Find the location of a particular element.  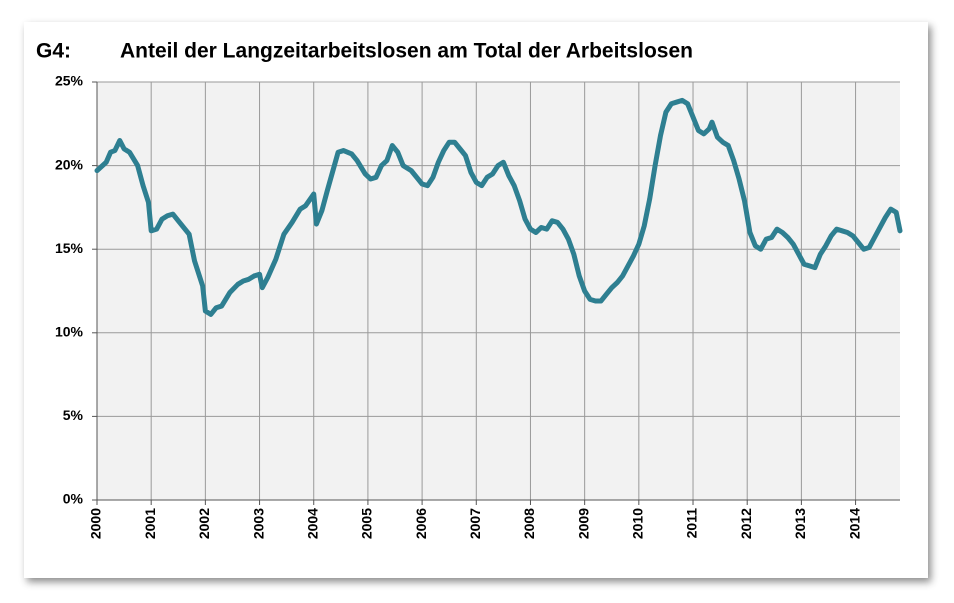

y-tick-label: 10% is located at coordinates (69, 332).